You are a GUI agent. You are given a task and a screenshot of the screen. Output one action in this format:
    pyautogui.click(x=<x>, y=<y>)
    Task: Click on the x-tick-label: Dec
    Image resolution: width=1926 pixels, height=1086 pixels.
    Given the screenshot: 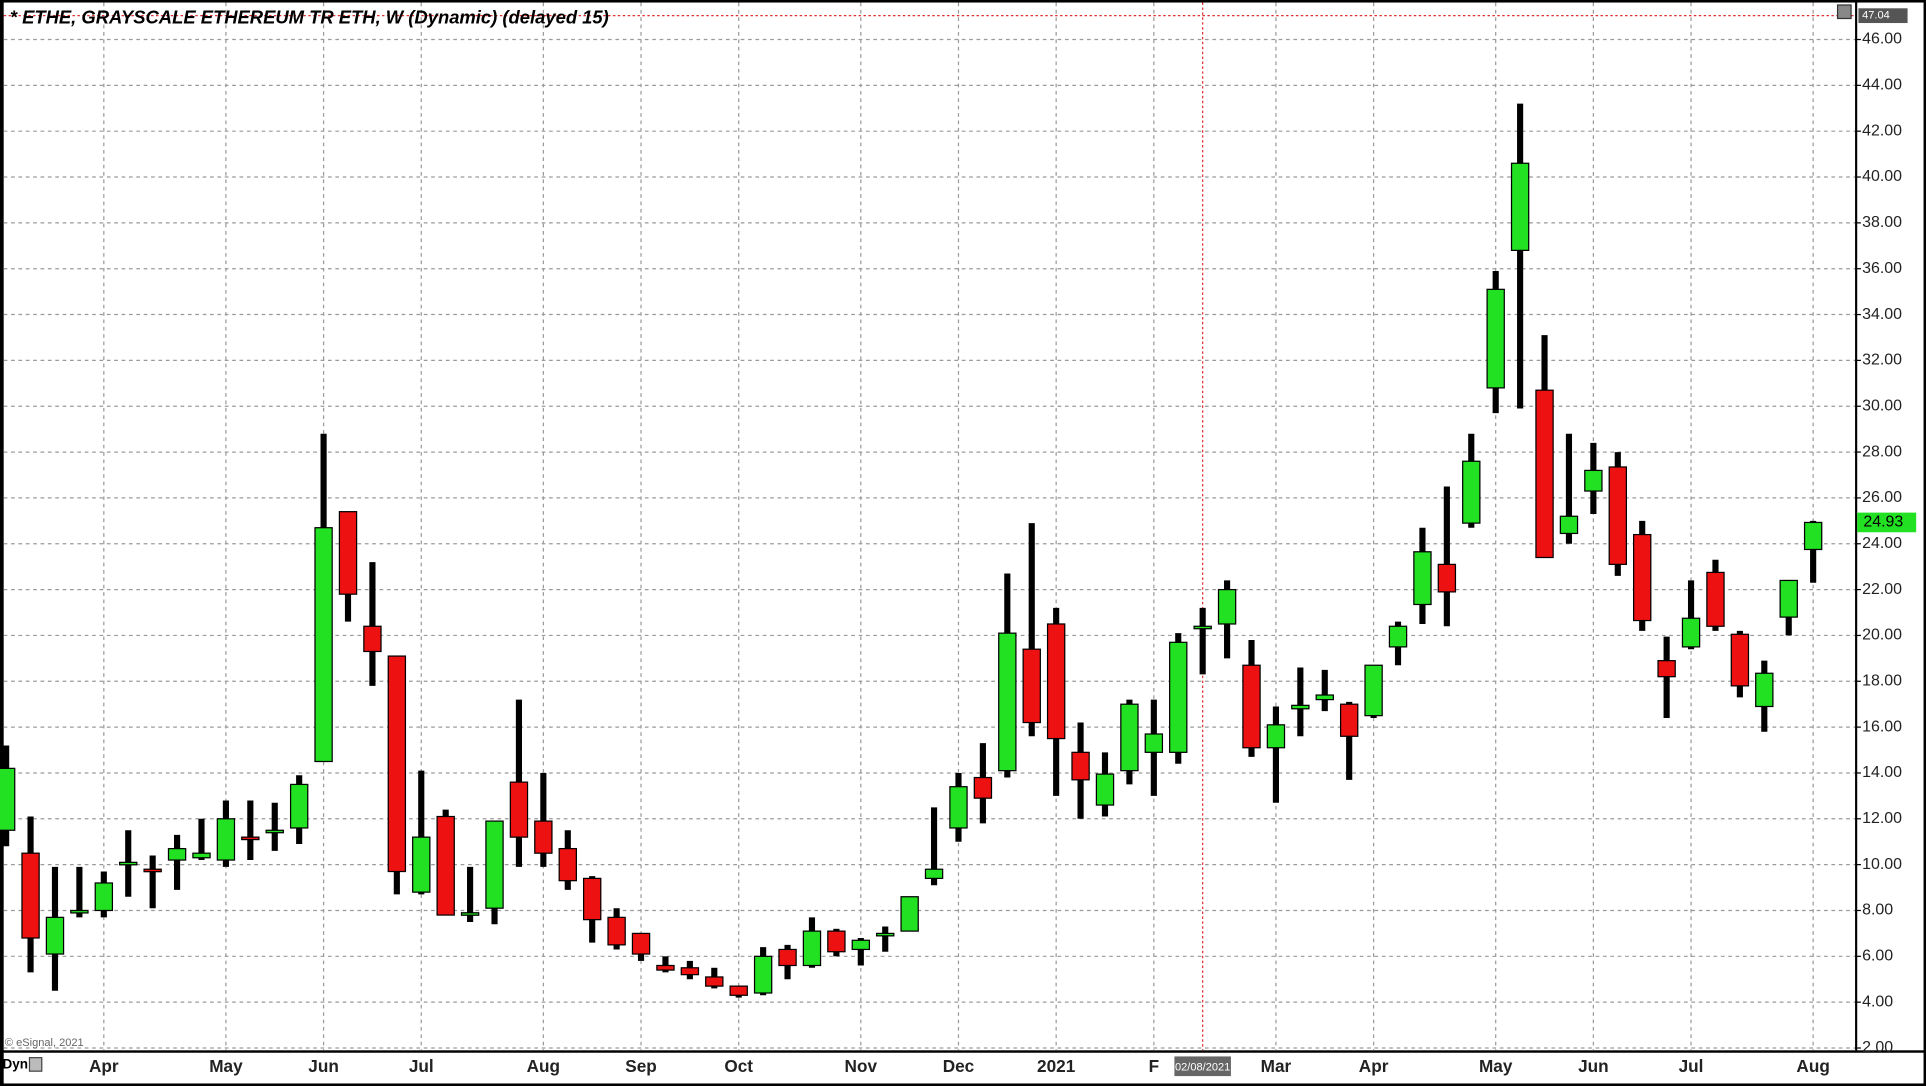 What is the action you would take?
    pyautogui.click(x=959, y=1066)
    